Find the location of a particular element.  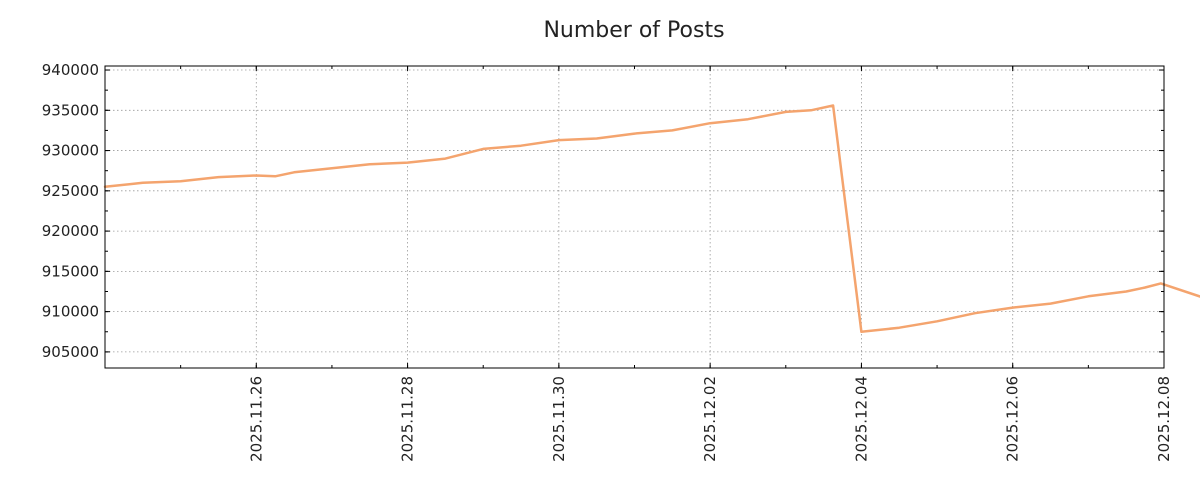

x-tick-label: 2025.12.04 is located at coordinates (861, 419).